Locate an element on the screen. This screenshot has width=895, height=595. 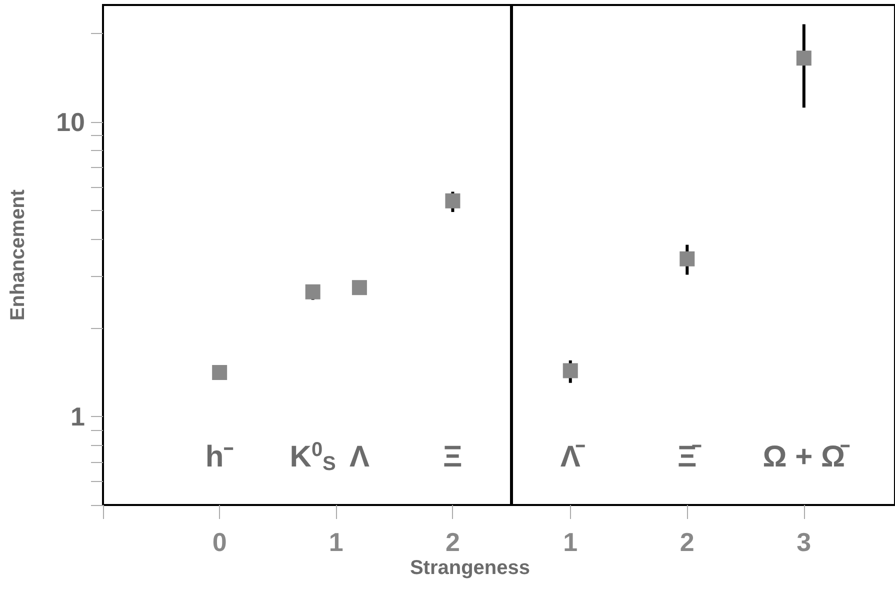
annotation: Ξ̄ is located at coordinates (689, 457).